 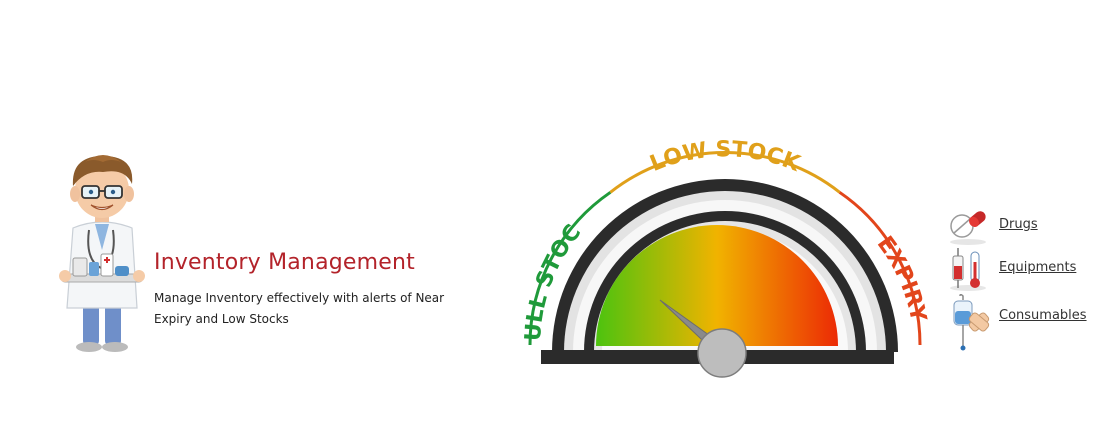 I want to click on iv-drip-icon, so click(x=971, y=322).